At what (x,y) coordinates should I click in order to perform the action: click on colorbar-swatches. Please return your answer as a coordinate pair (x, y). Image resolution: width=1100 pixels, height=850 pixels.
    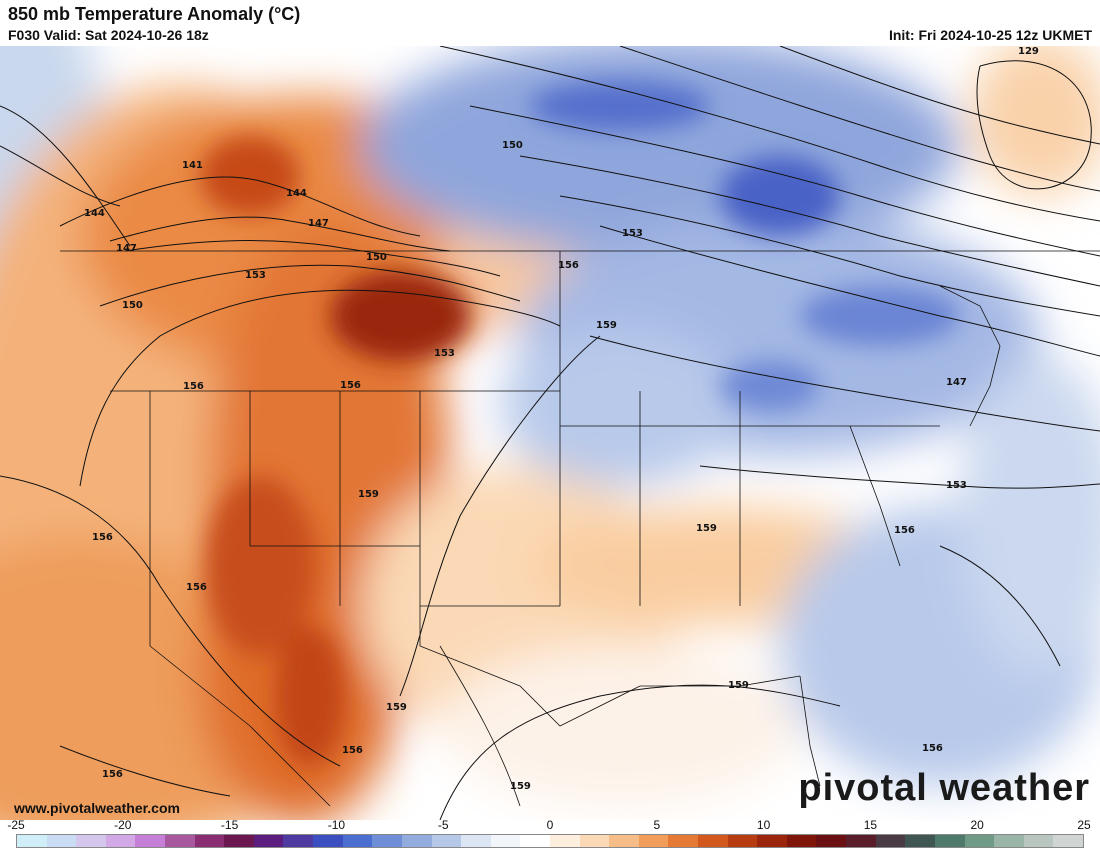
    Looking at the image, I should click on (550, 841).